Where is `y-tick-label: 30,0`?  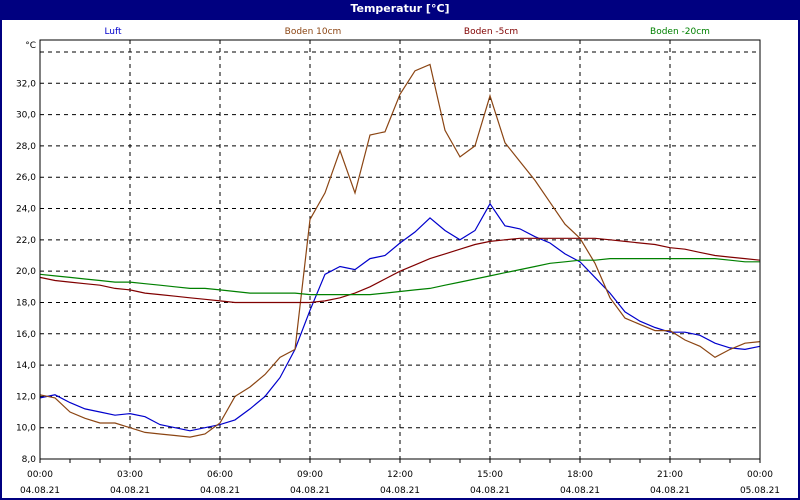 y-tick-label: 30,0 is located at coordinates (26, 116).